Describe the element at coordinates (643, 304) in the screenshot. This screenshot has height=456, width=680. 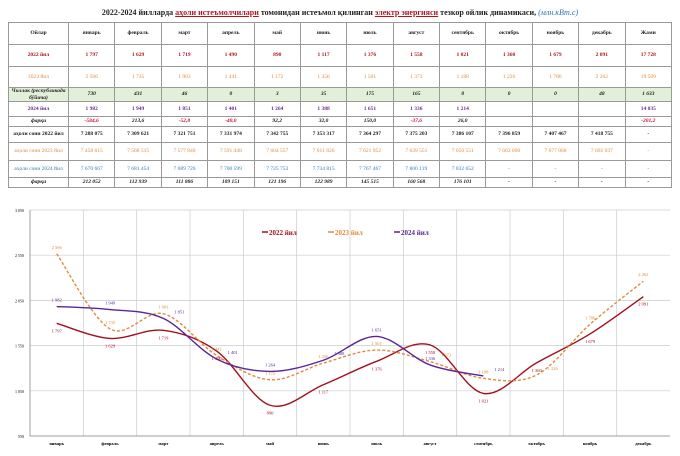
I see `data-label: 2 091` at that location.